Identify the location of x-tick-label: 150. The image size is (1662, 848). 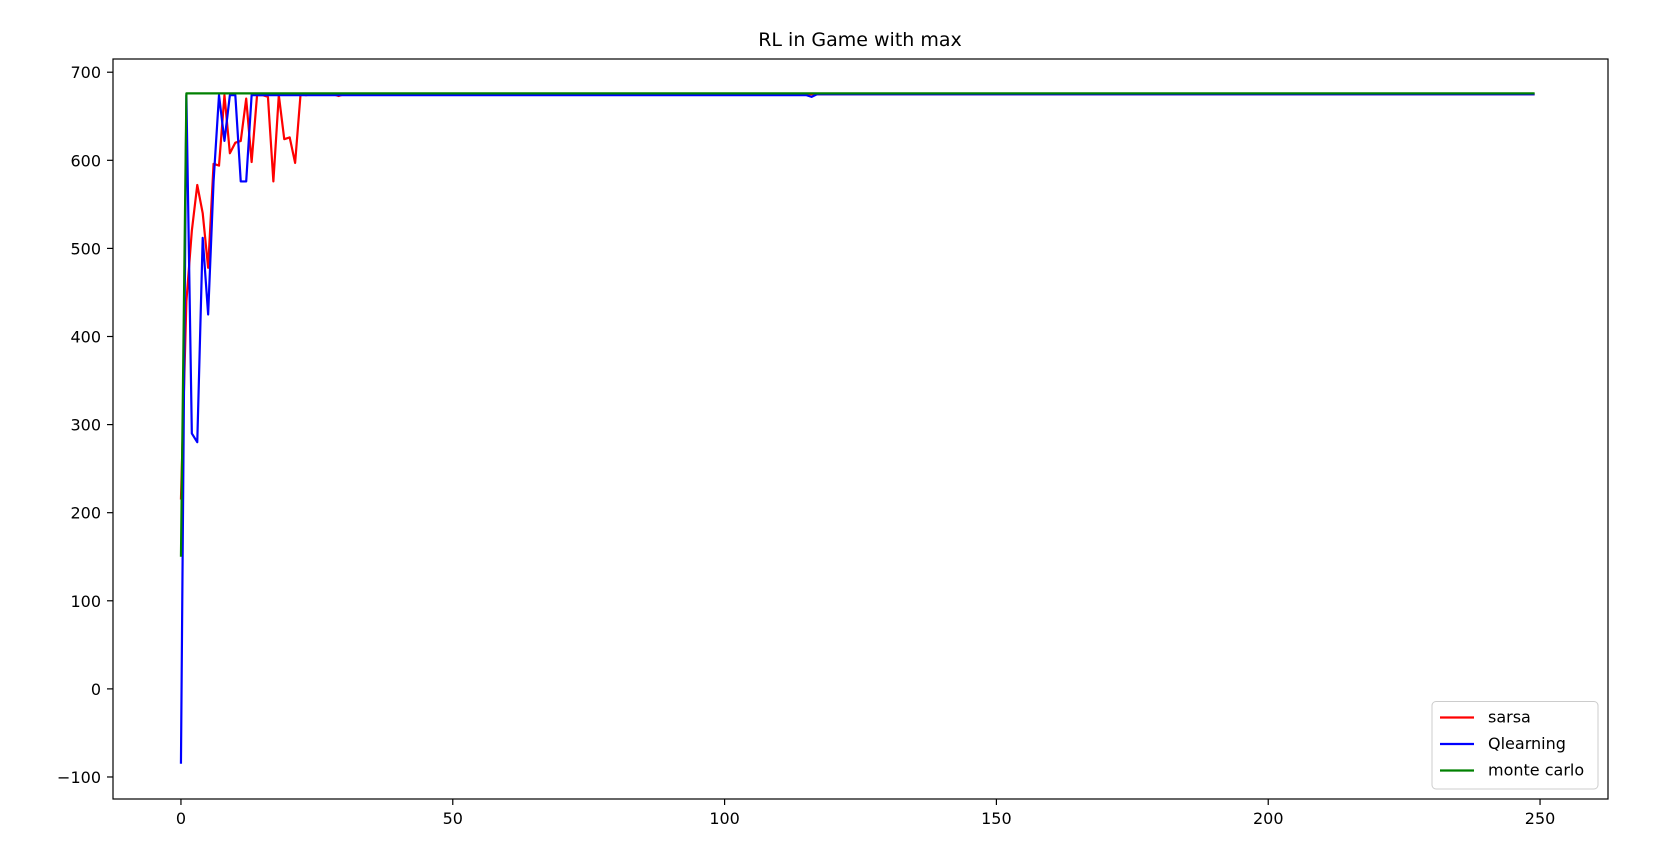
(996, 818).